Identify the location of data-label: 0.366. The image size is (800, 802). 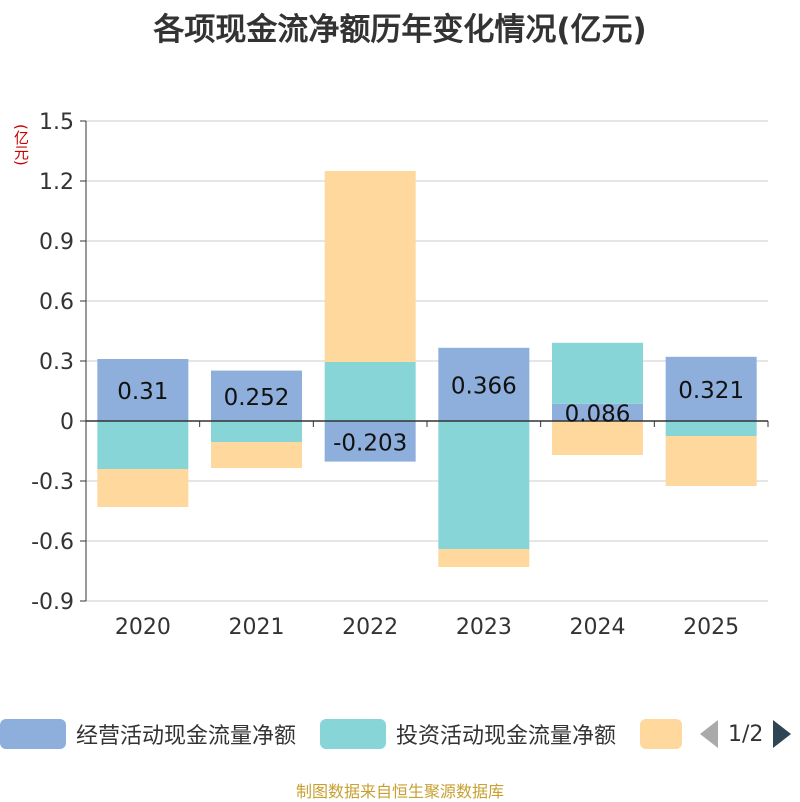
(484, 386).